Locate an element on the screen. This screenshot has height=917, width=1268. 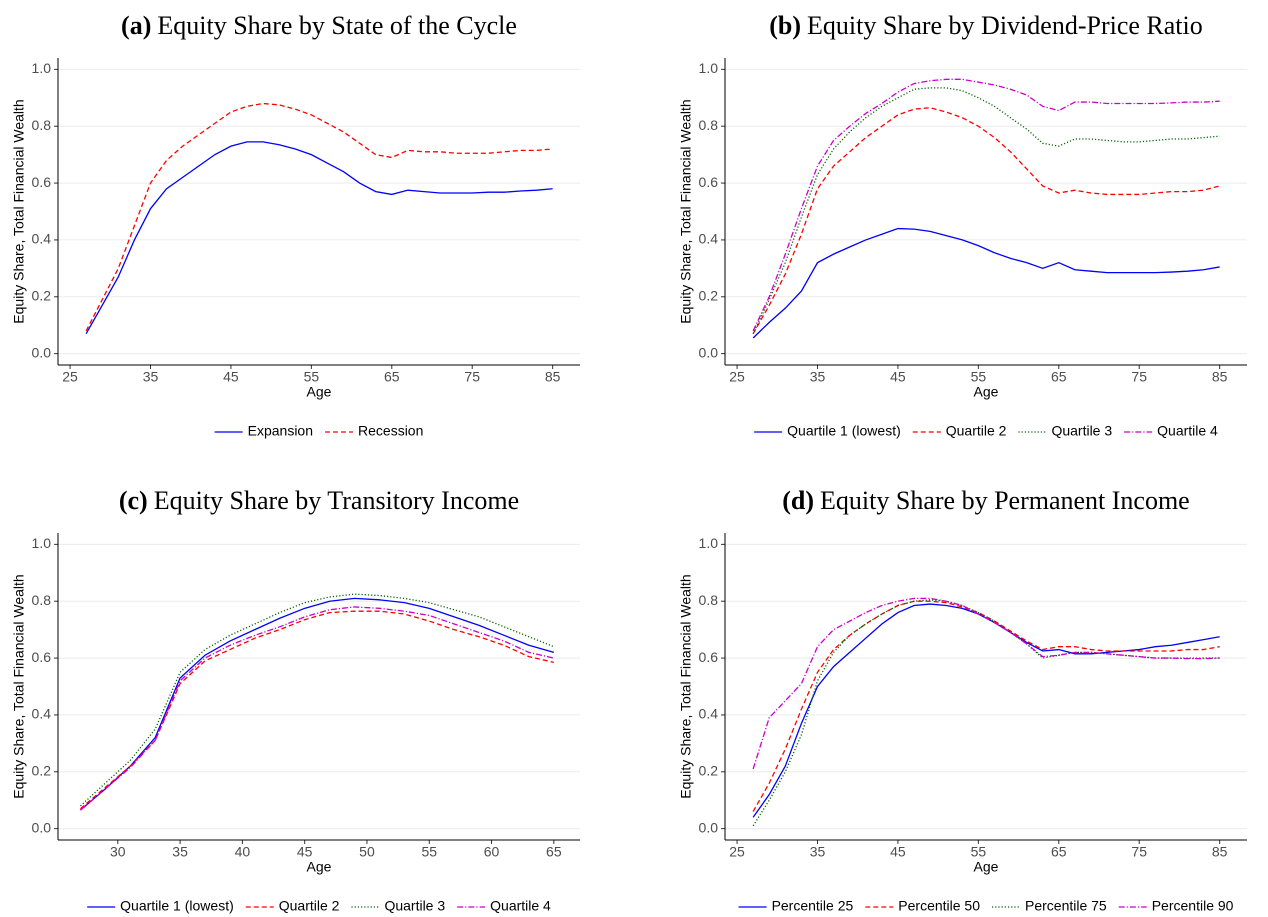
legend: Expansion Recession is located at coordinates (318, 431).